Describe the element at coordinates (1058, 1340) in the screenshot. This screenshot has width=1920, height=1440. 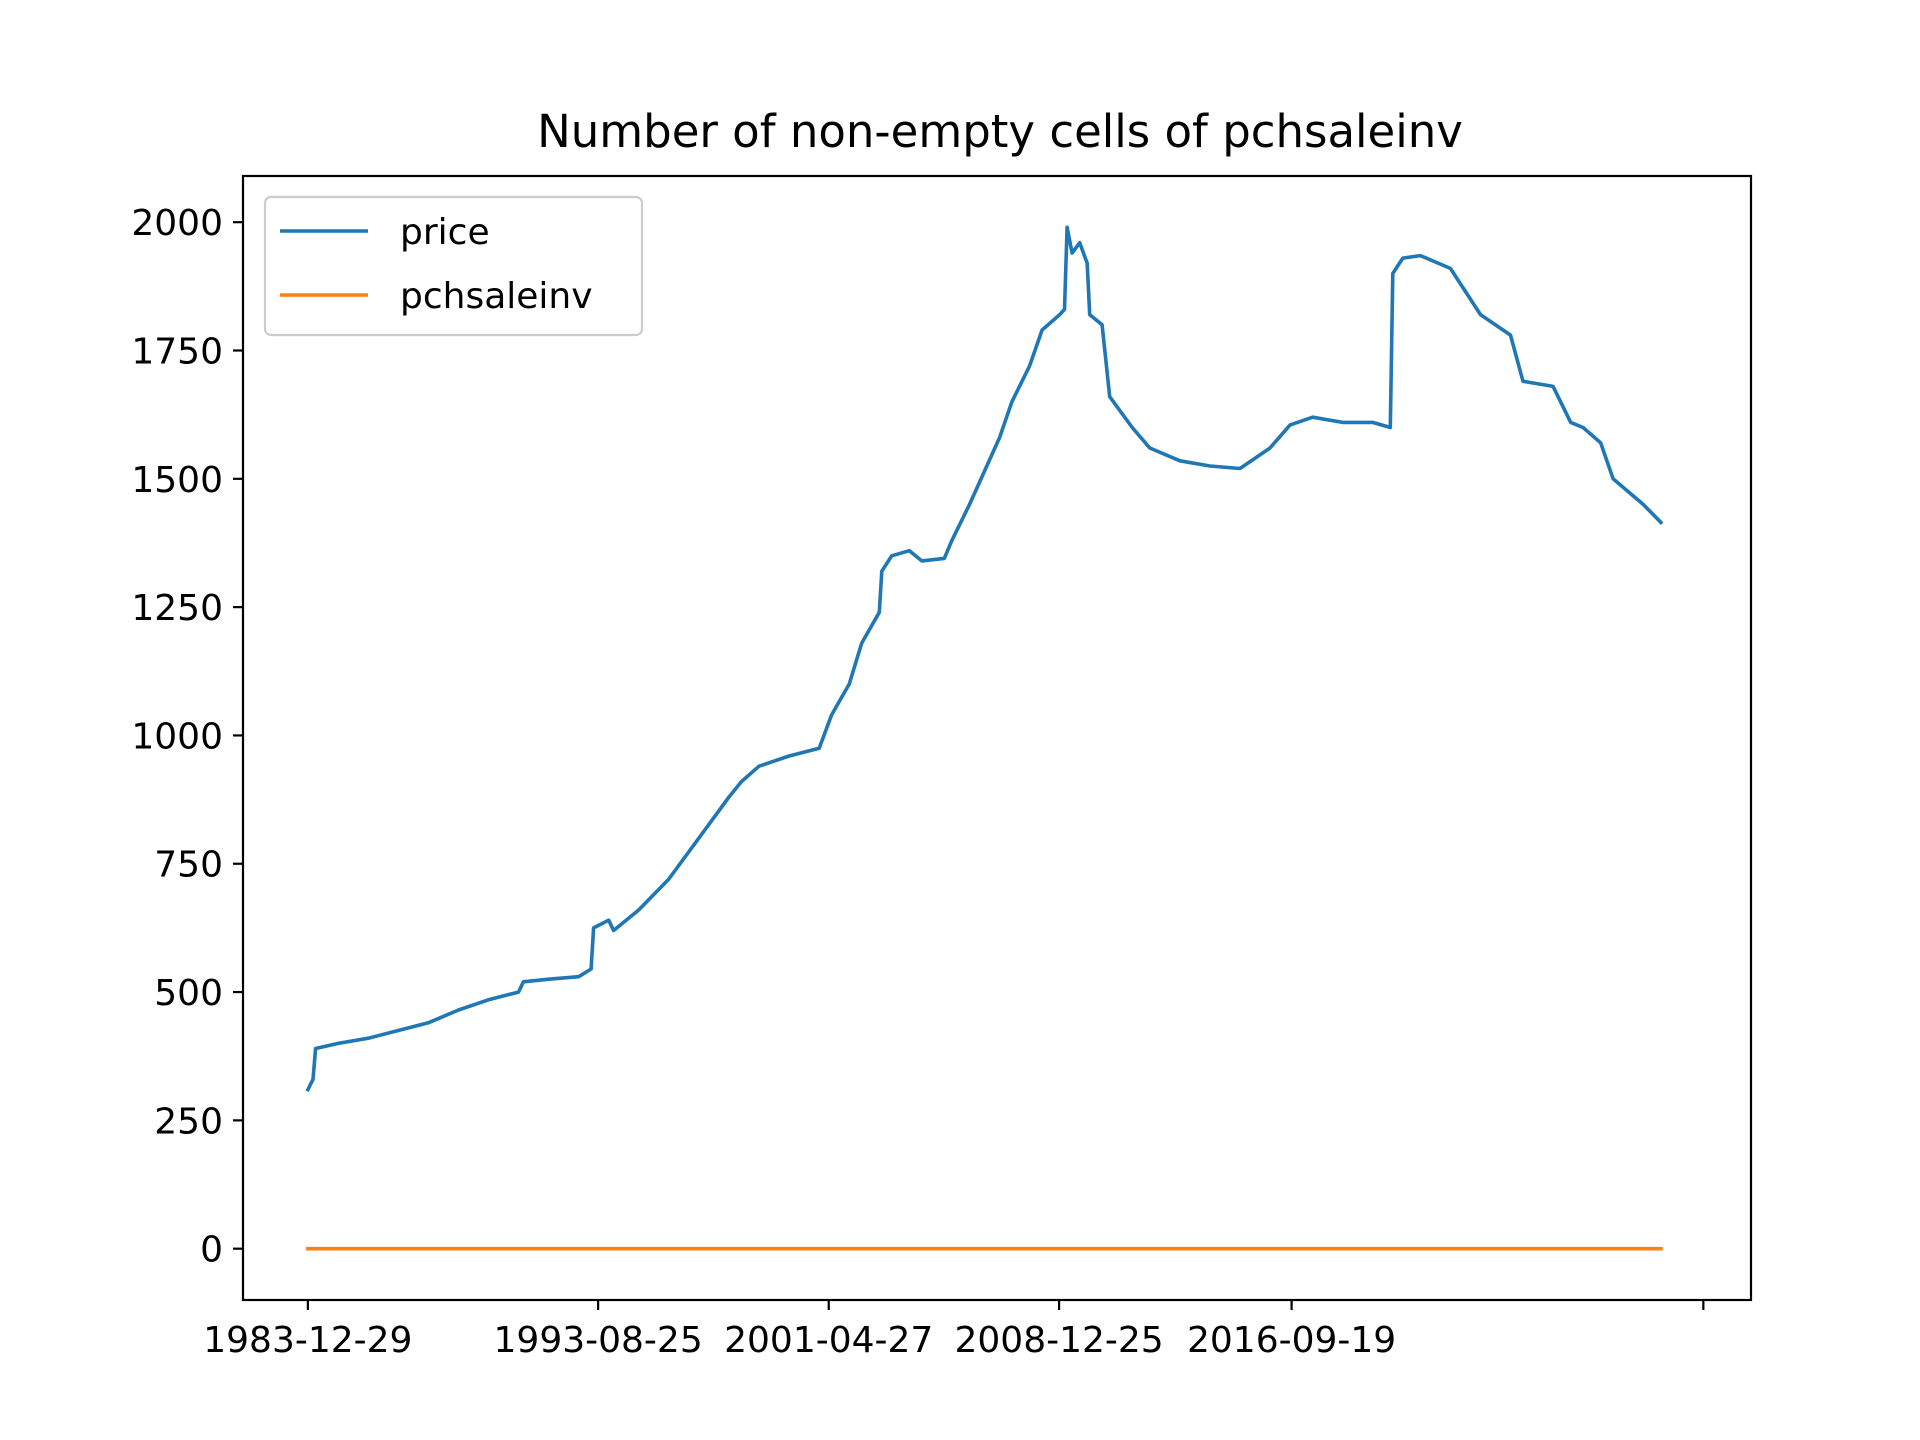
I see `x-tick-label: 2008-12-25` at that location.